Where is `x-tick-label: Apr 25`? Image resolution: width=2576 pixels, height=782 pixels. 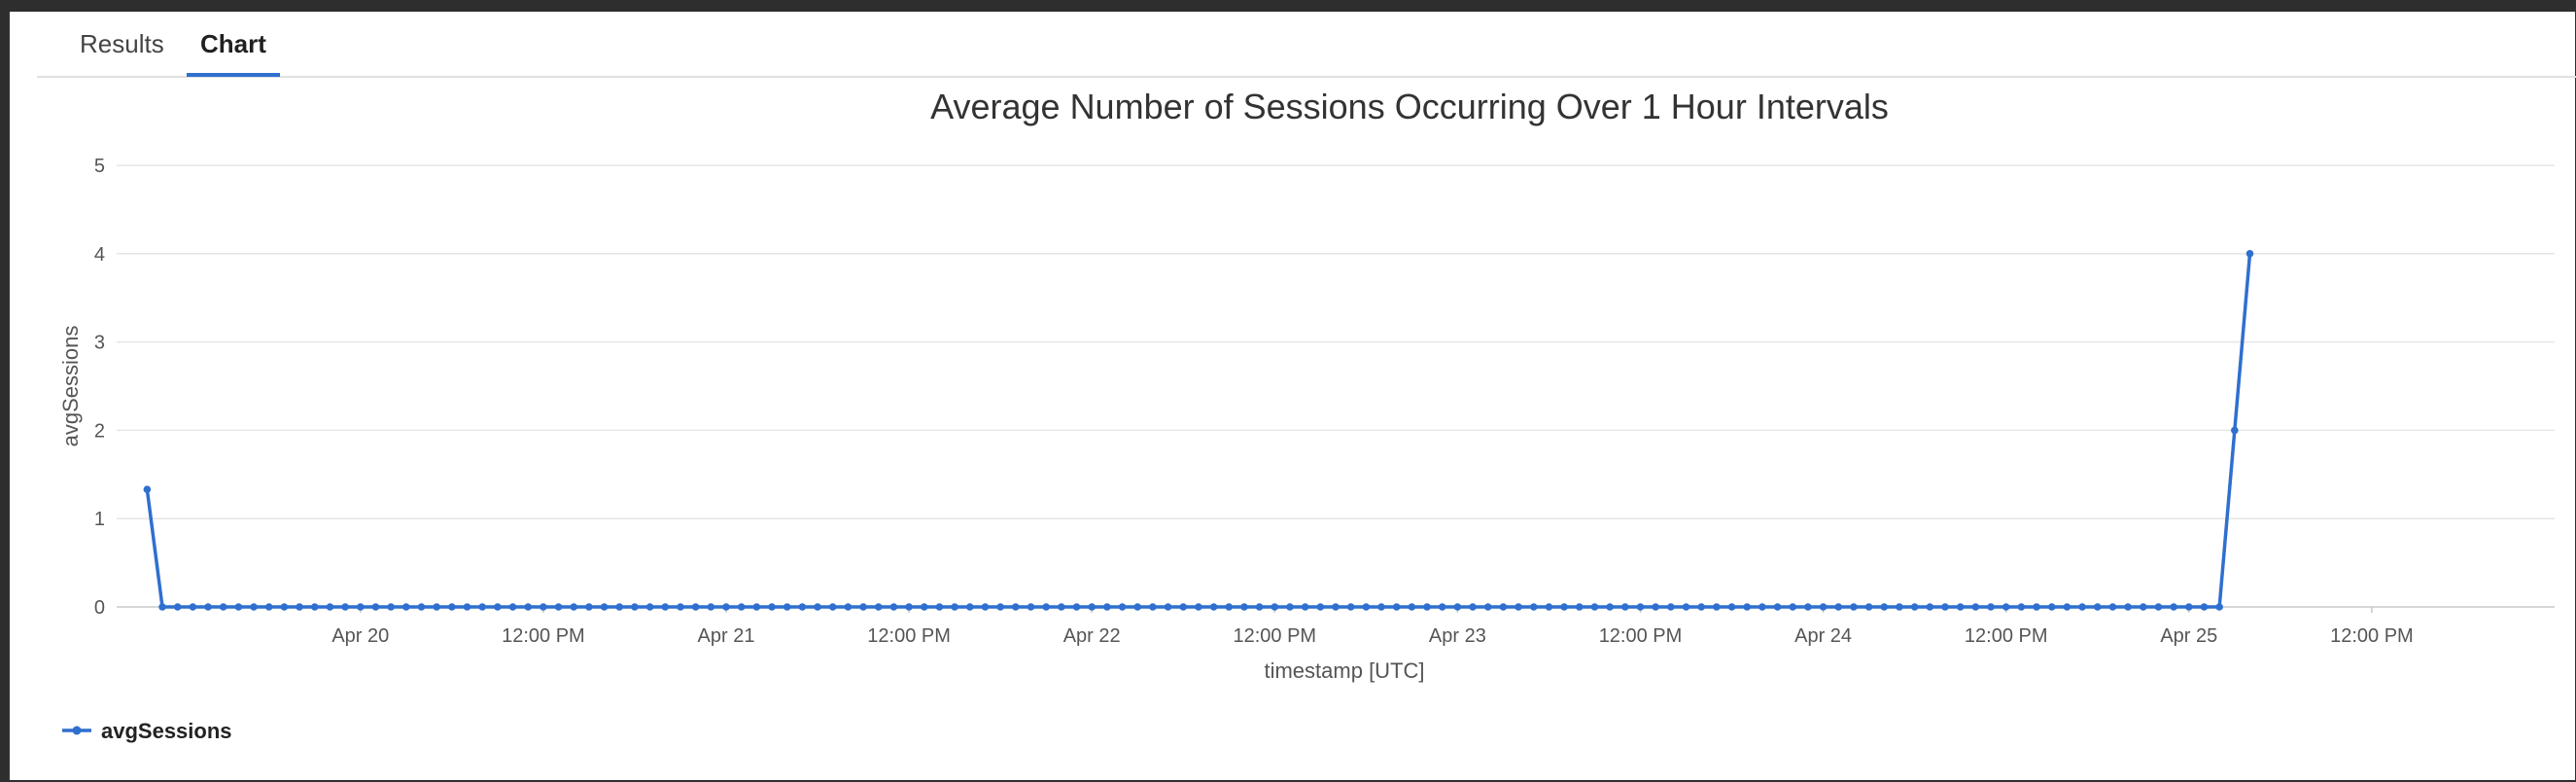
x-tick-label: Apr 25 is located at coordinates (2188, 636).